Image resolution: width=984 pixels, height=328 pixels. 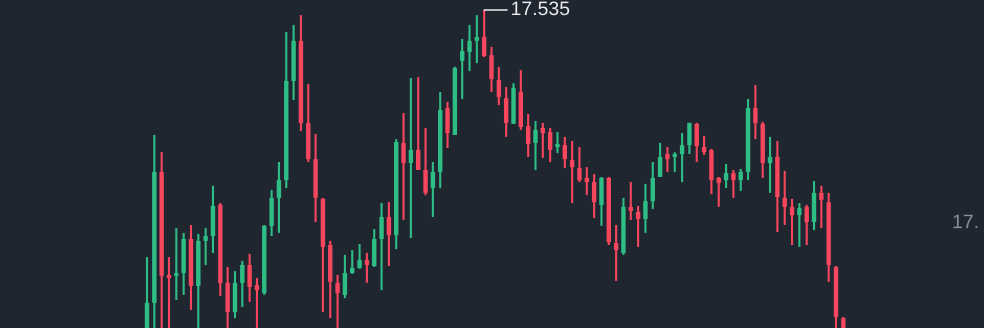 What do you see at coordinates (966, 221) in the screenshot?
I see `text: 17.` at bounding box center [966, 221].